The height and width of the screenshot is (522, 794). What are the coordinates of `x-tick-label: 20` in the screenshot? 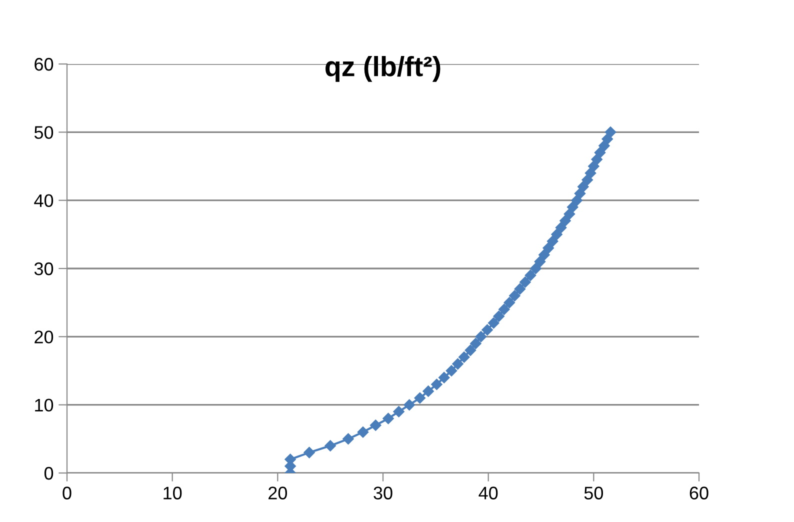 It's located at (278, 493).